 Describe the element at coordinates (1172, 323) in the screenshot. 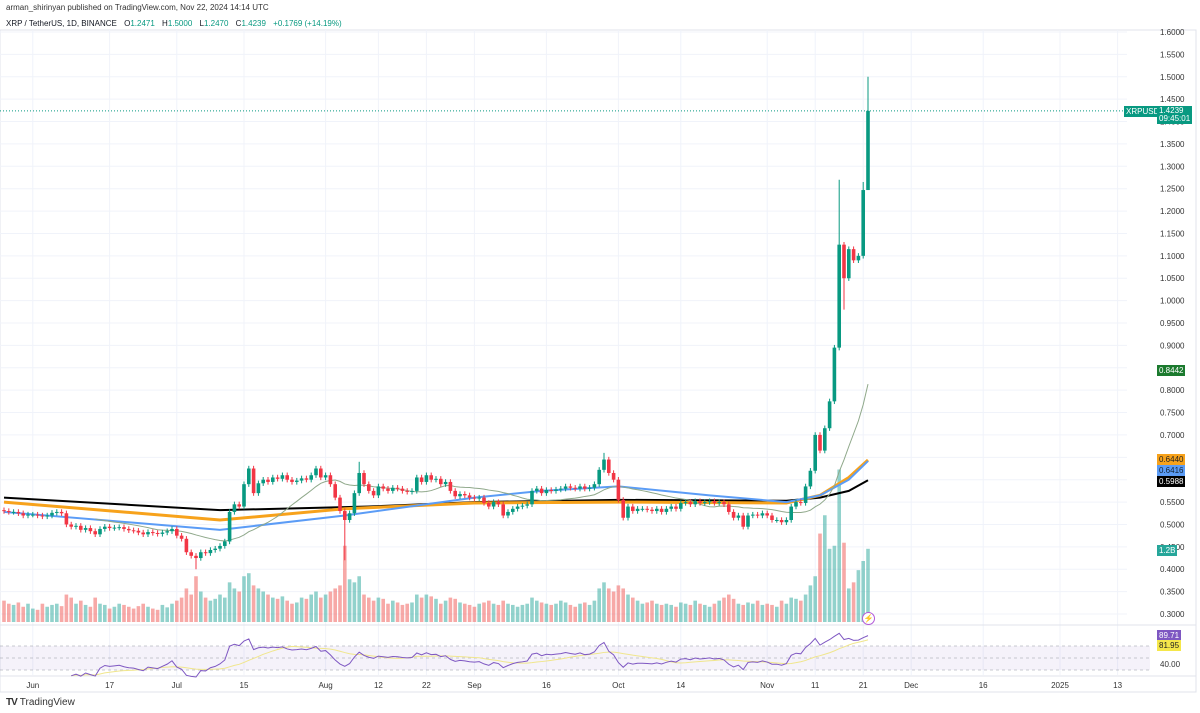

I see `price-tick-label: 0.9500` at that location.